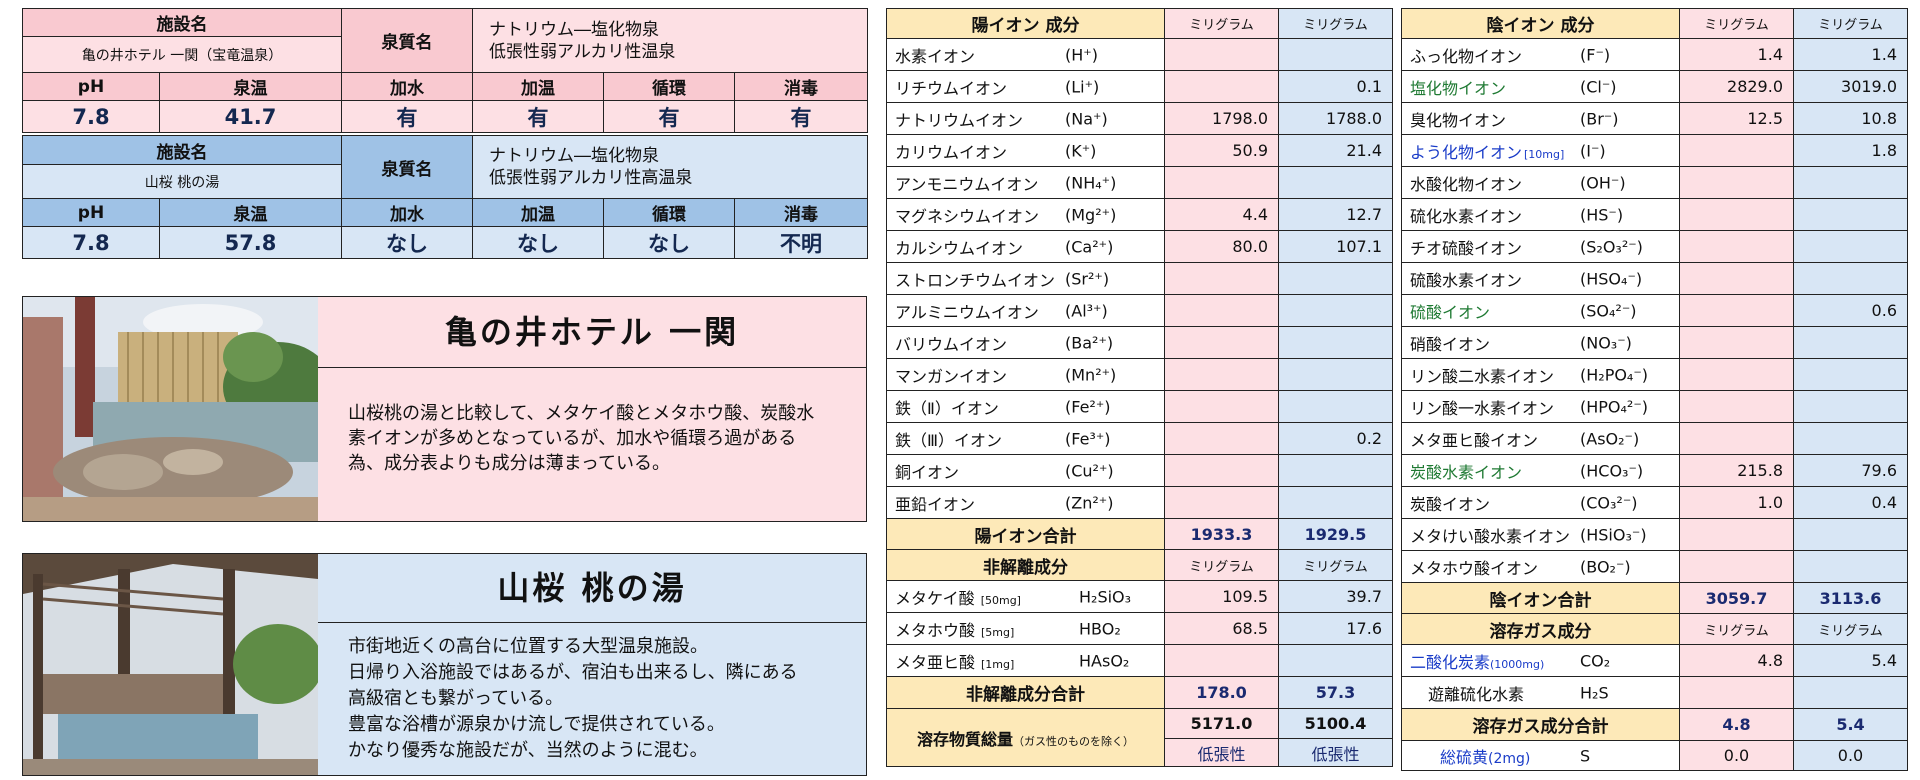 This screenshot has height=780, width=1920. What do you see at coordinates (1850, 724) in the screenshot?
I see `total-facility-2: 5.4` at bounding box center [1850, 724].